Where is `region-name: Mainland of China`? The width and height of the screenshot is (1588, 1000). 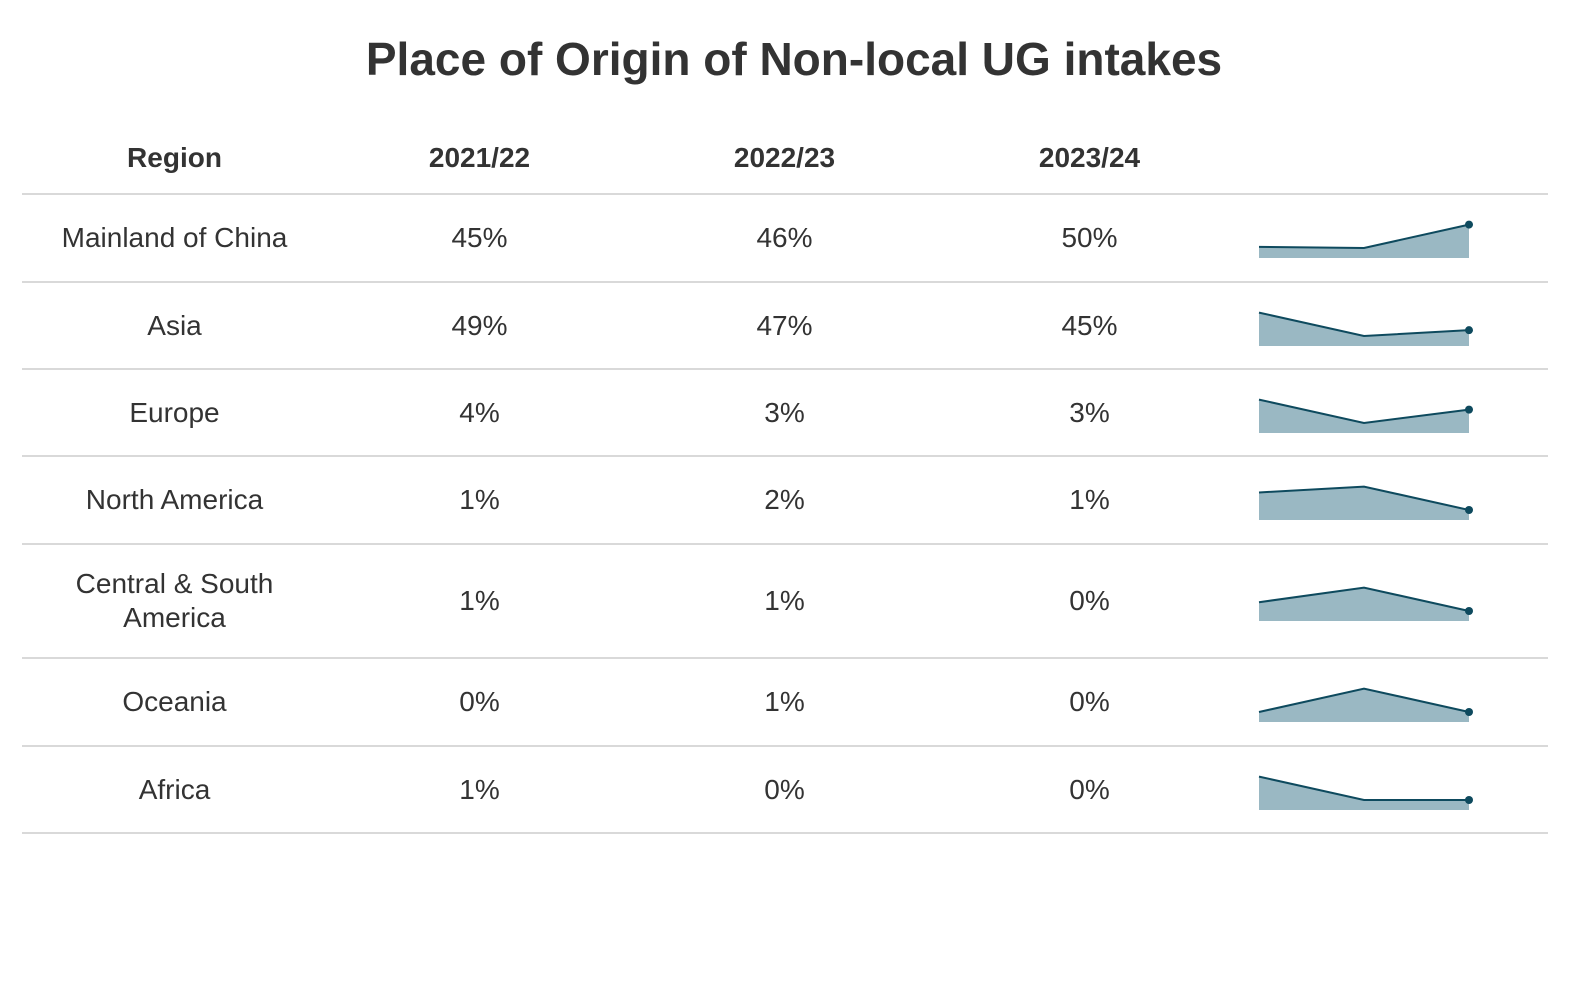
region-name: Mainland of China is located at coordinates (174, 237).